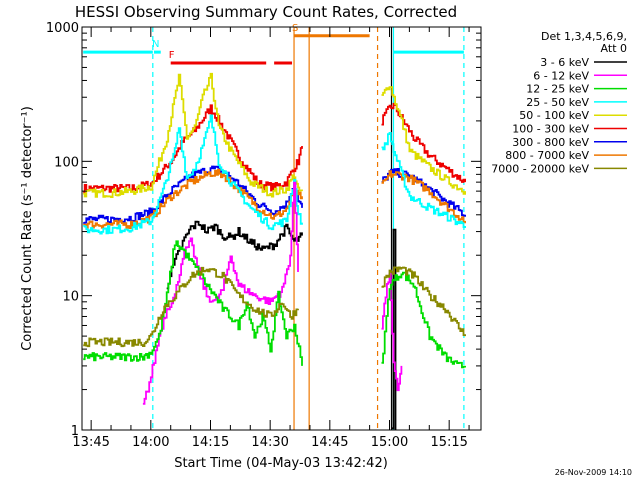  What do you see at coordinates (70, 297) in the screenshot?
I see `y-tick-label: 10` at bounding box center [70, 297].